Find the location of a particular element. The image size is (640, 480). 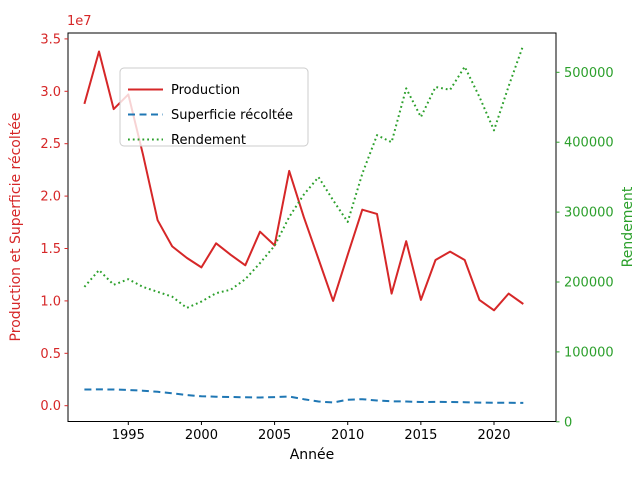

legend-box is located at coordinates (214, 107).